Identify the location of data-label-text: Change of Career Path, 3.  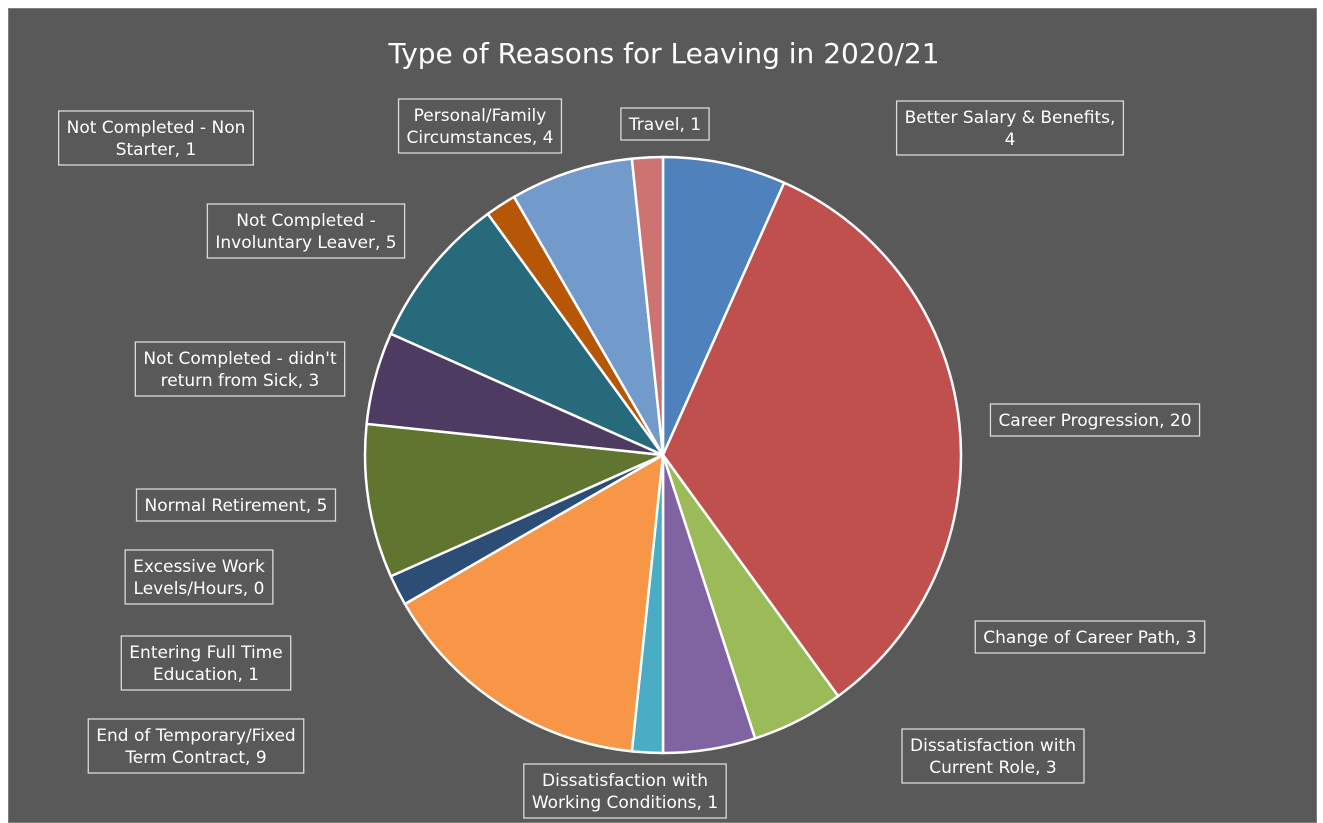
(1089, 638).